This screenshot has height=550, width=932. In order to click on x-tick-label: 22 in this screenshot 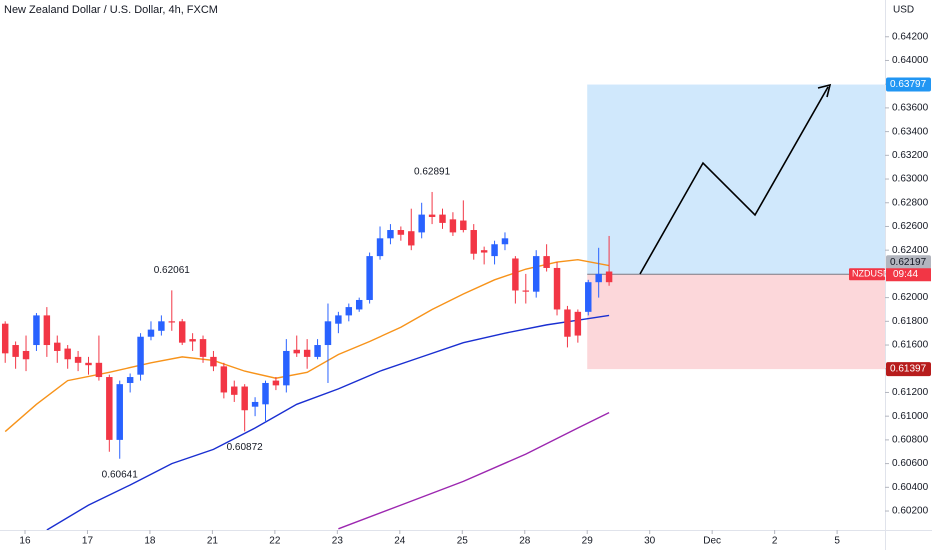, I will do `click(275, 541)`.